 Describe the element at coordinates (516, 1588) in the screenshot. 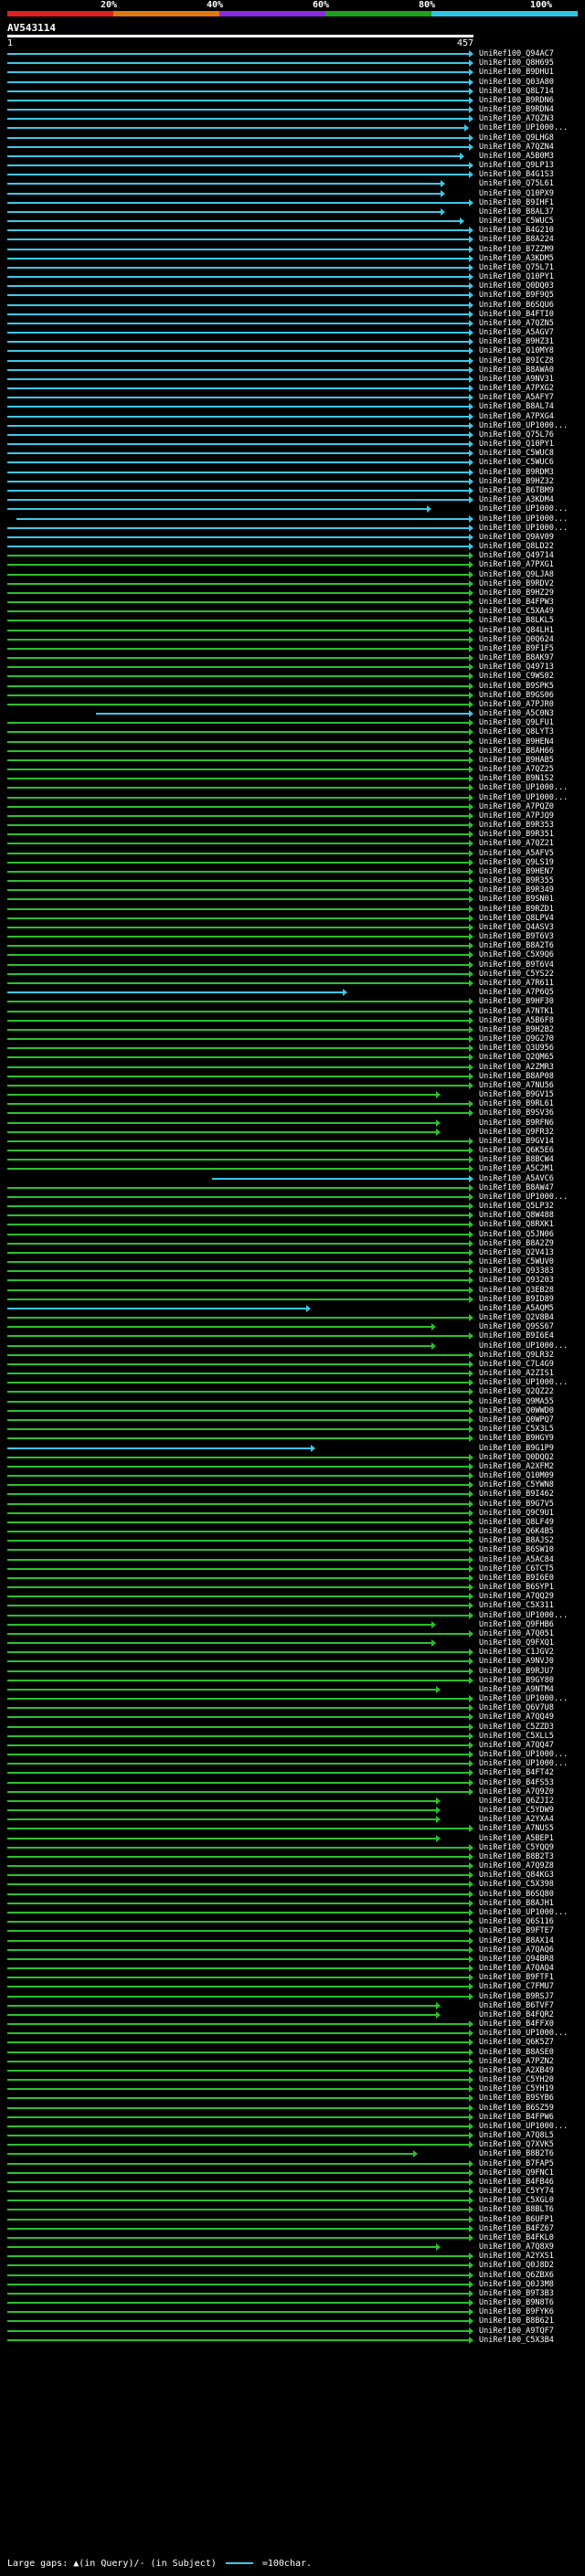

I see `hit-label-link: UniRef100_B6SYP1` at that location.